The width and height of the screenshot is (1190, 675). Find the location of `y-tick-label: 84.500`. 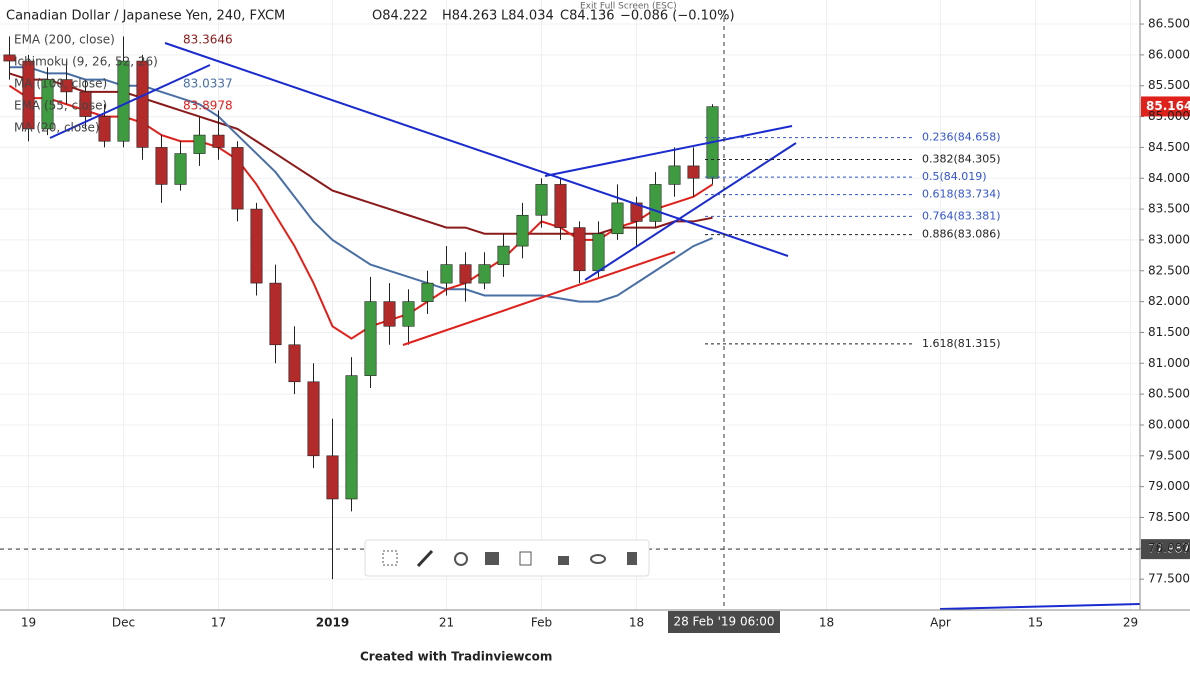

y-tick-label: 84.500 is located at coordinates (1169, 147).